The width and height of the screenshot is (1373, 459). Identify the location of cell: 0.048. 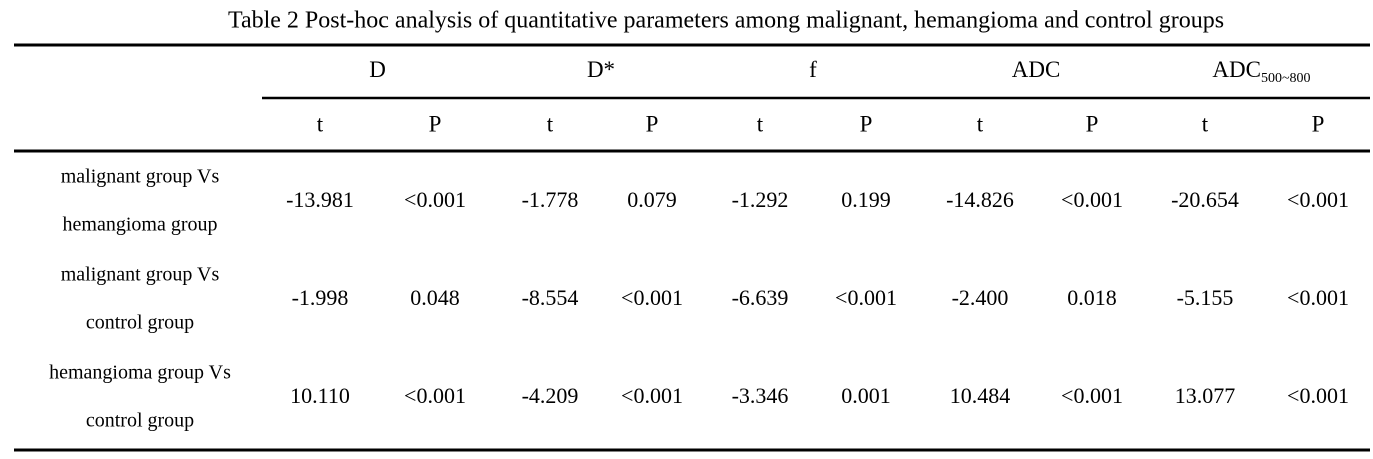
(435, 297).